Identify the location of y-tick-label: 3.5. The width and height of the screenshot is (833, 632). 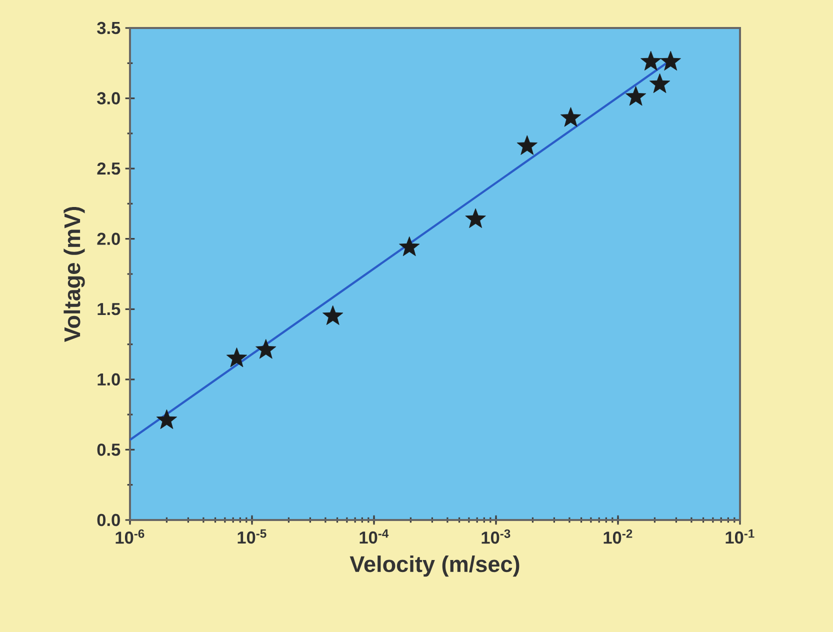
(108, 28).